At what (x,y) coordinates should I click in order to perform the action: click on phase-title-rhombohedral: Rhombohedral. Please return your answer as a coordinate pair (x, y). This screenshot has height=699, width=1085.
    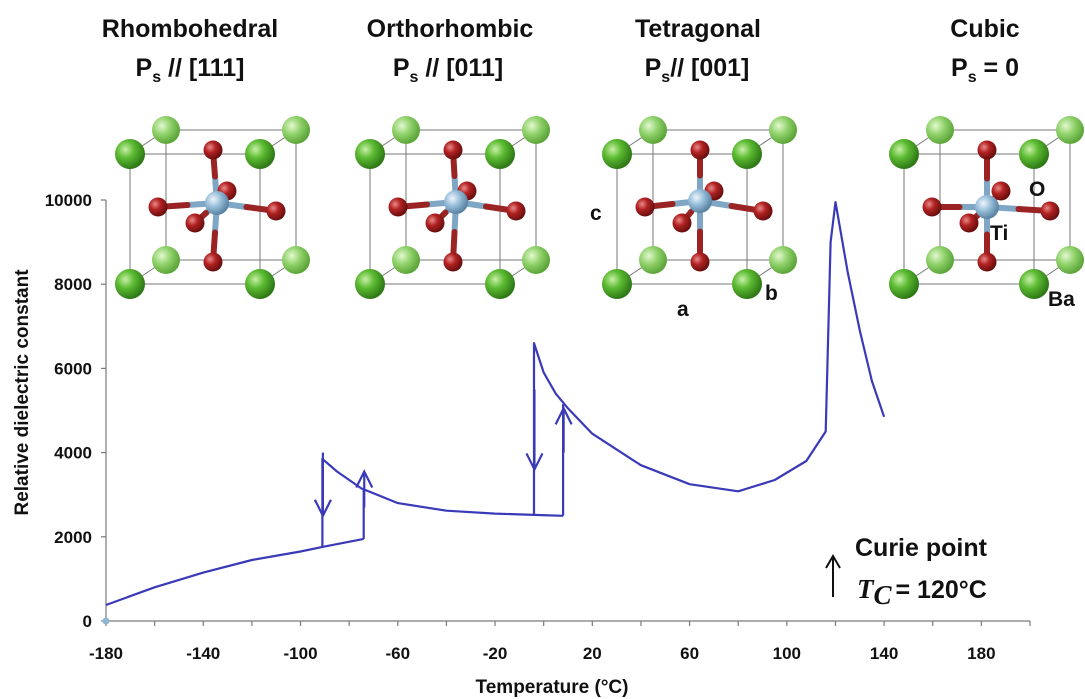
    Looking at the image, I should click on (190, 29).